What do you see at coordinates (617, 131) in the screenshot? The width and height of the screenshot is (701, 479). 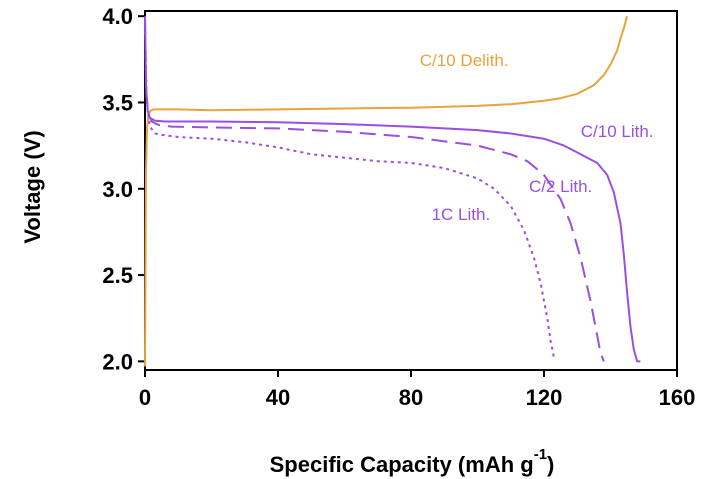 I see `series-label: C/10 Lith.` at bounding box center [617, 131].